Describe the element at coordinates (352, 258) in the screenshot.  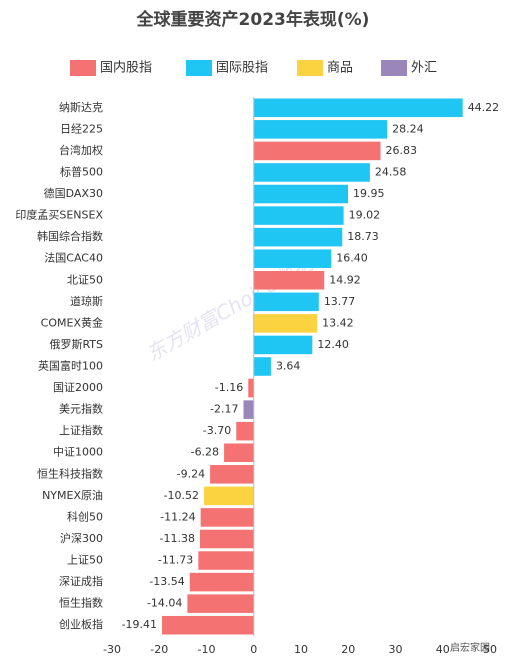
I see `data-label: 16.40` at that location.